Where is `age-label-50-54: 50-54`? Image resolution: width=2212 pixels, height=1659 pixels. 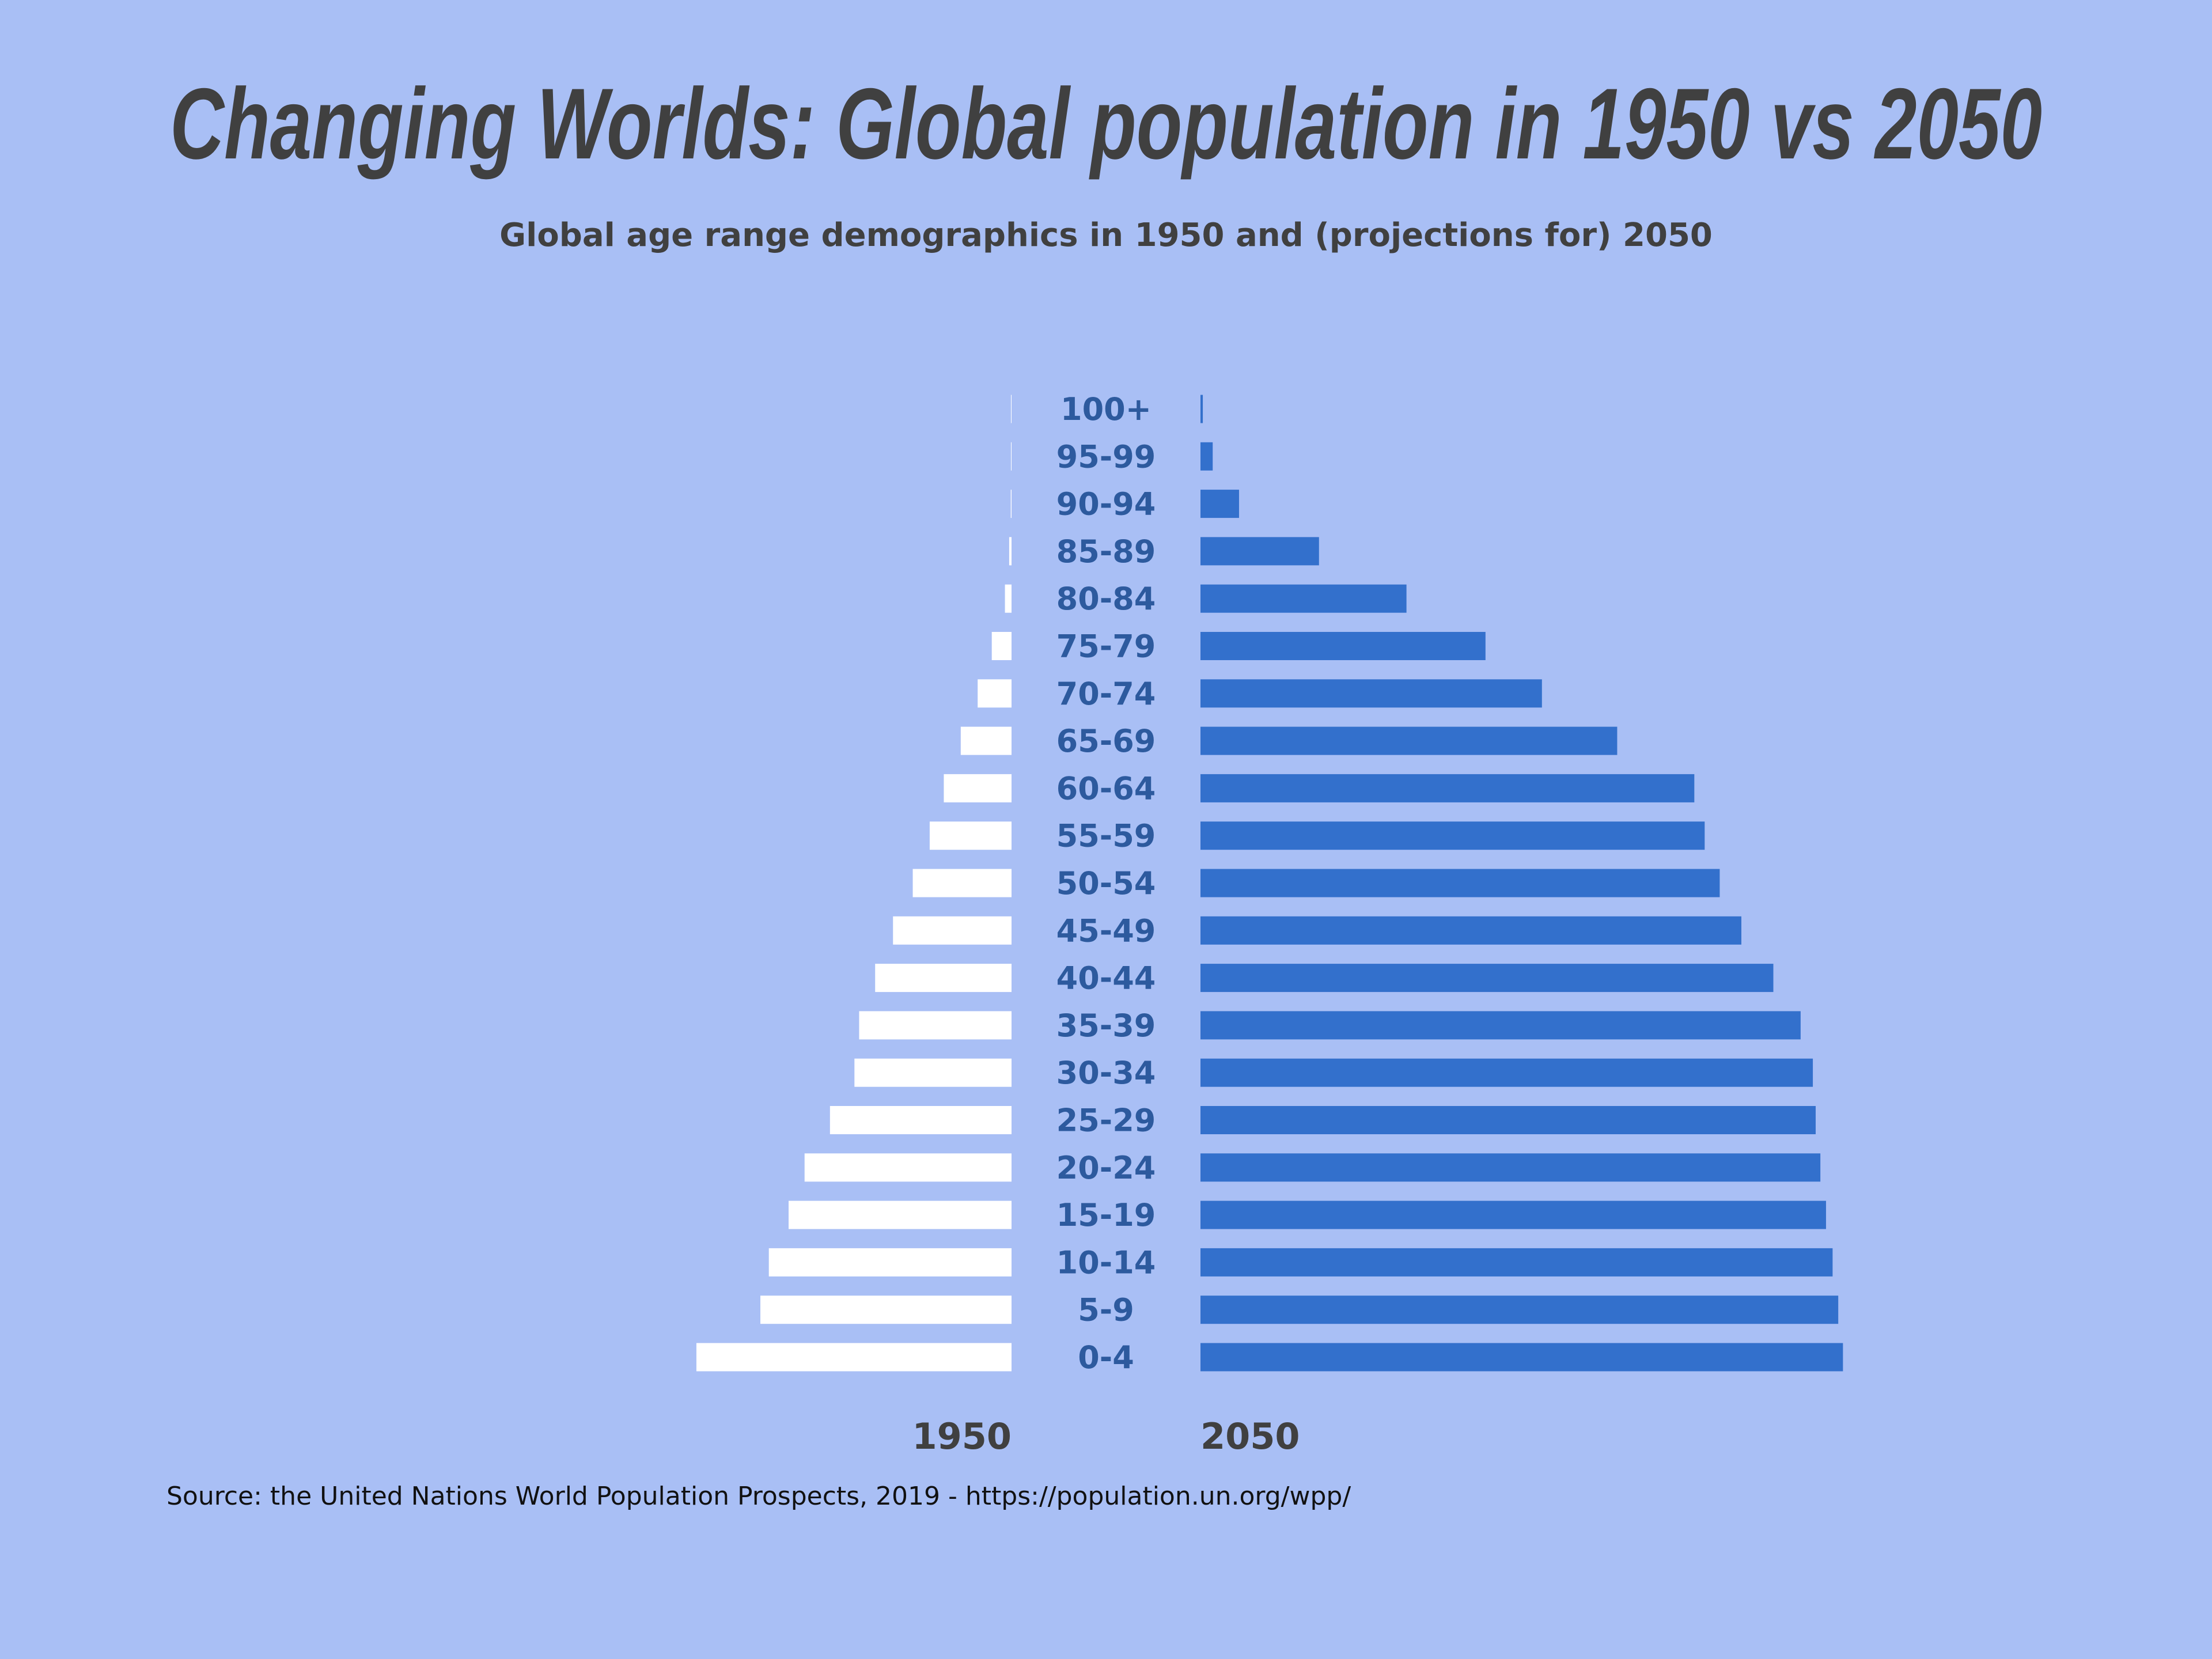 age-label-50-54: 50-54 is located at coordinates (1106, 883).